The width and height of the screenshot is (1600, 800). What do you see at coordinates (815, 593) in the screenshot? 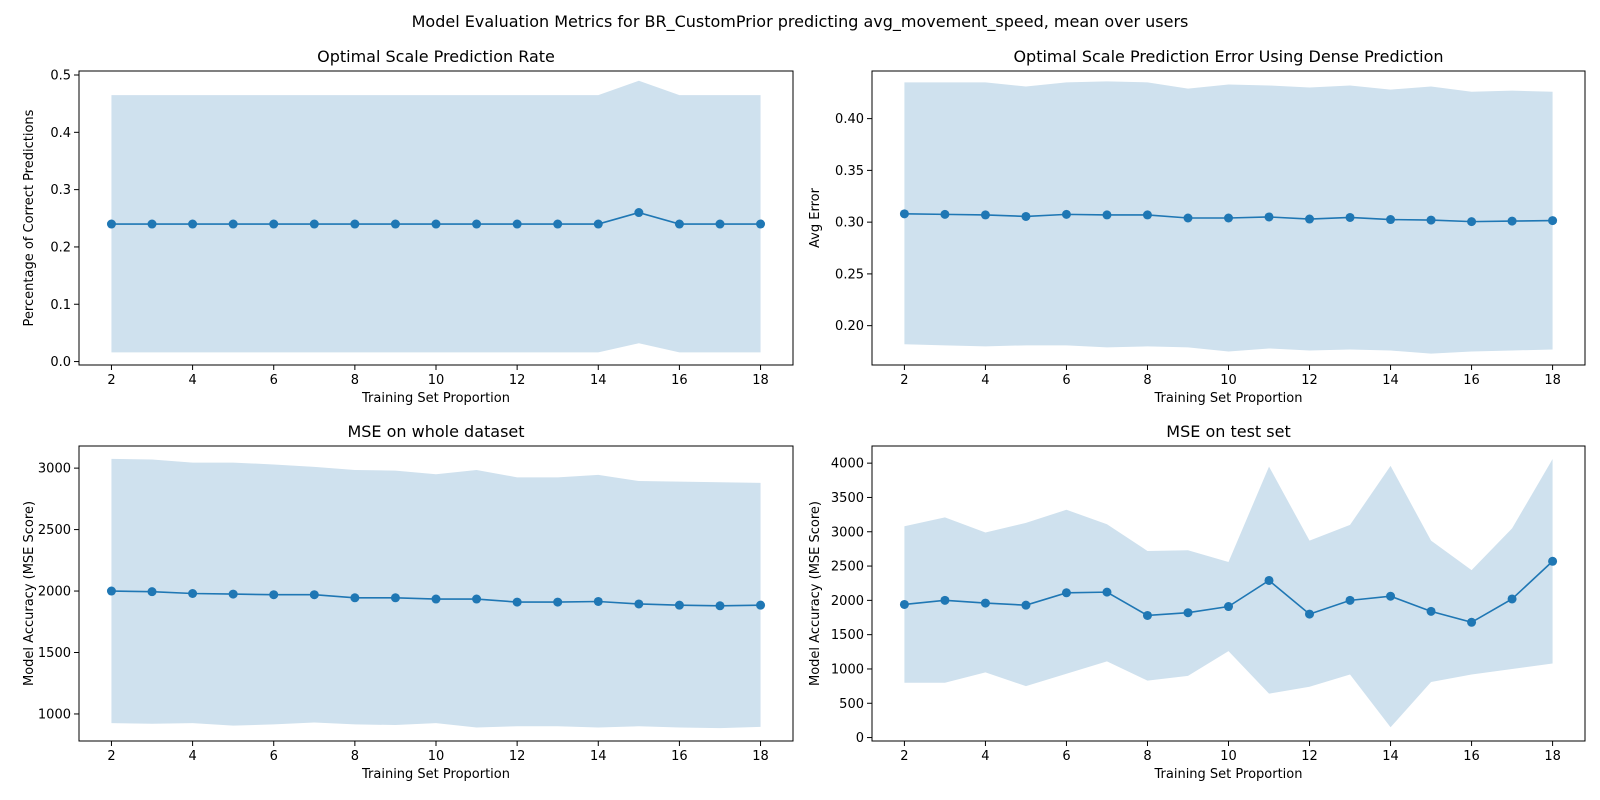
I see `y-axis-label: Model Accuracy (MSE Score)` at bounding box center [815, 593].